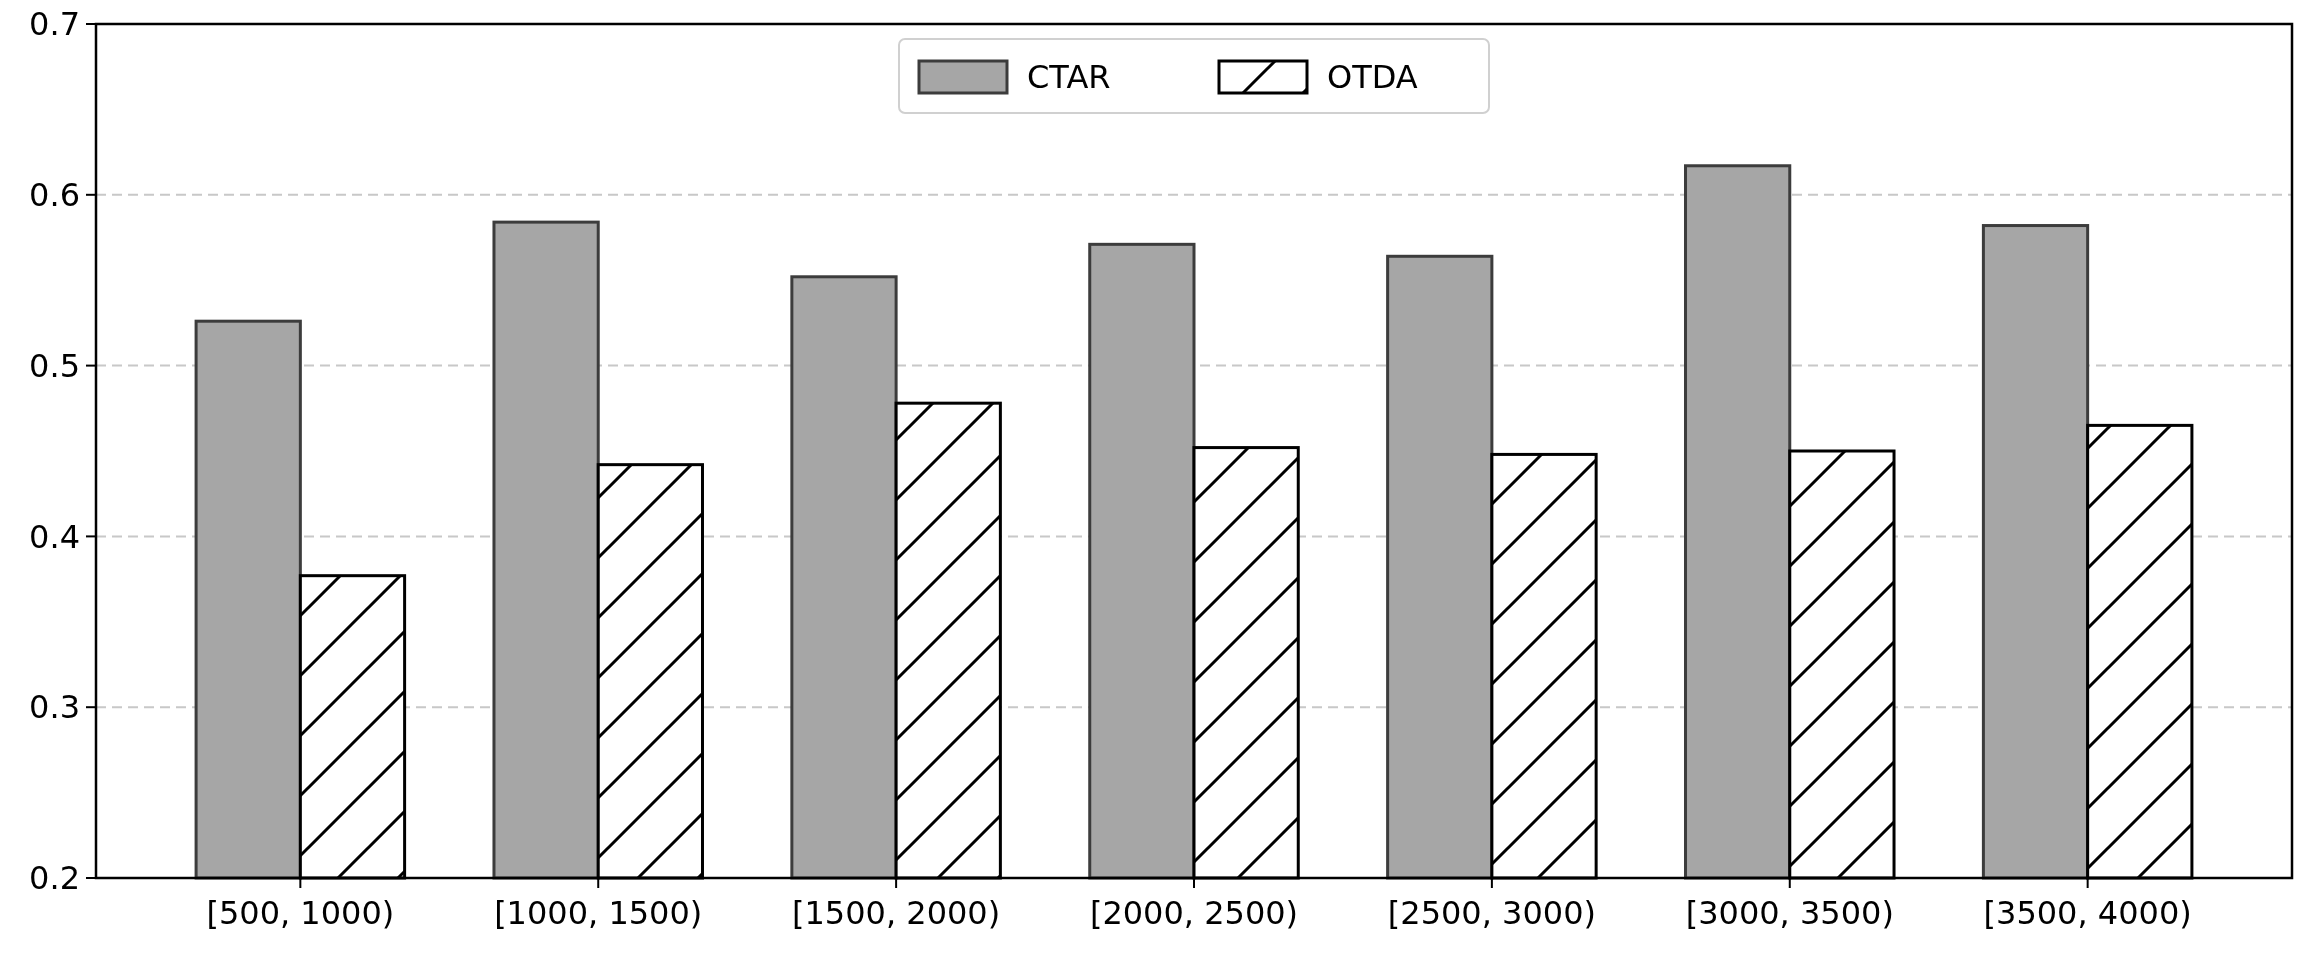 This screenshot has height=955, width=2309. I want to click on x-tick-label: [2500, 3000), so click(1491, 913).